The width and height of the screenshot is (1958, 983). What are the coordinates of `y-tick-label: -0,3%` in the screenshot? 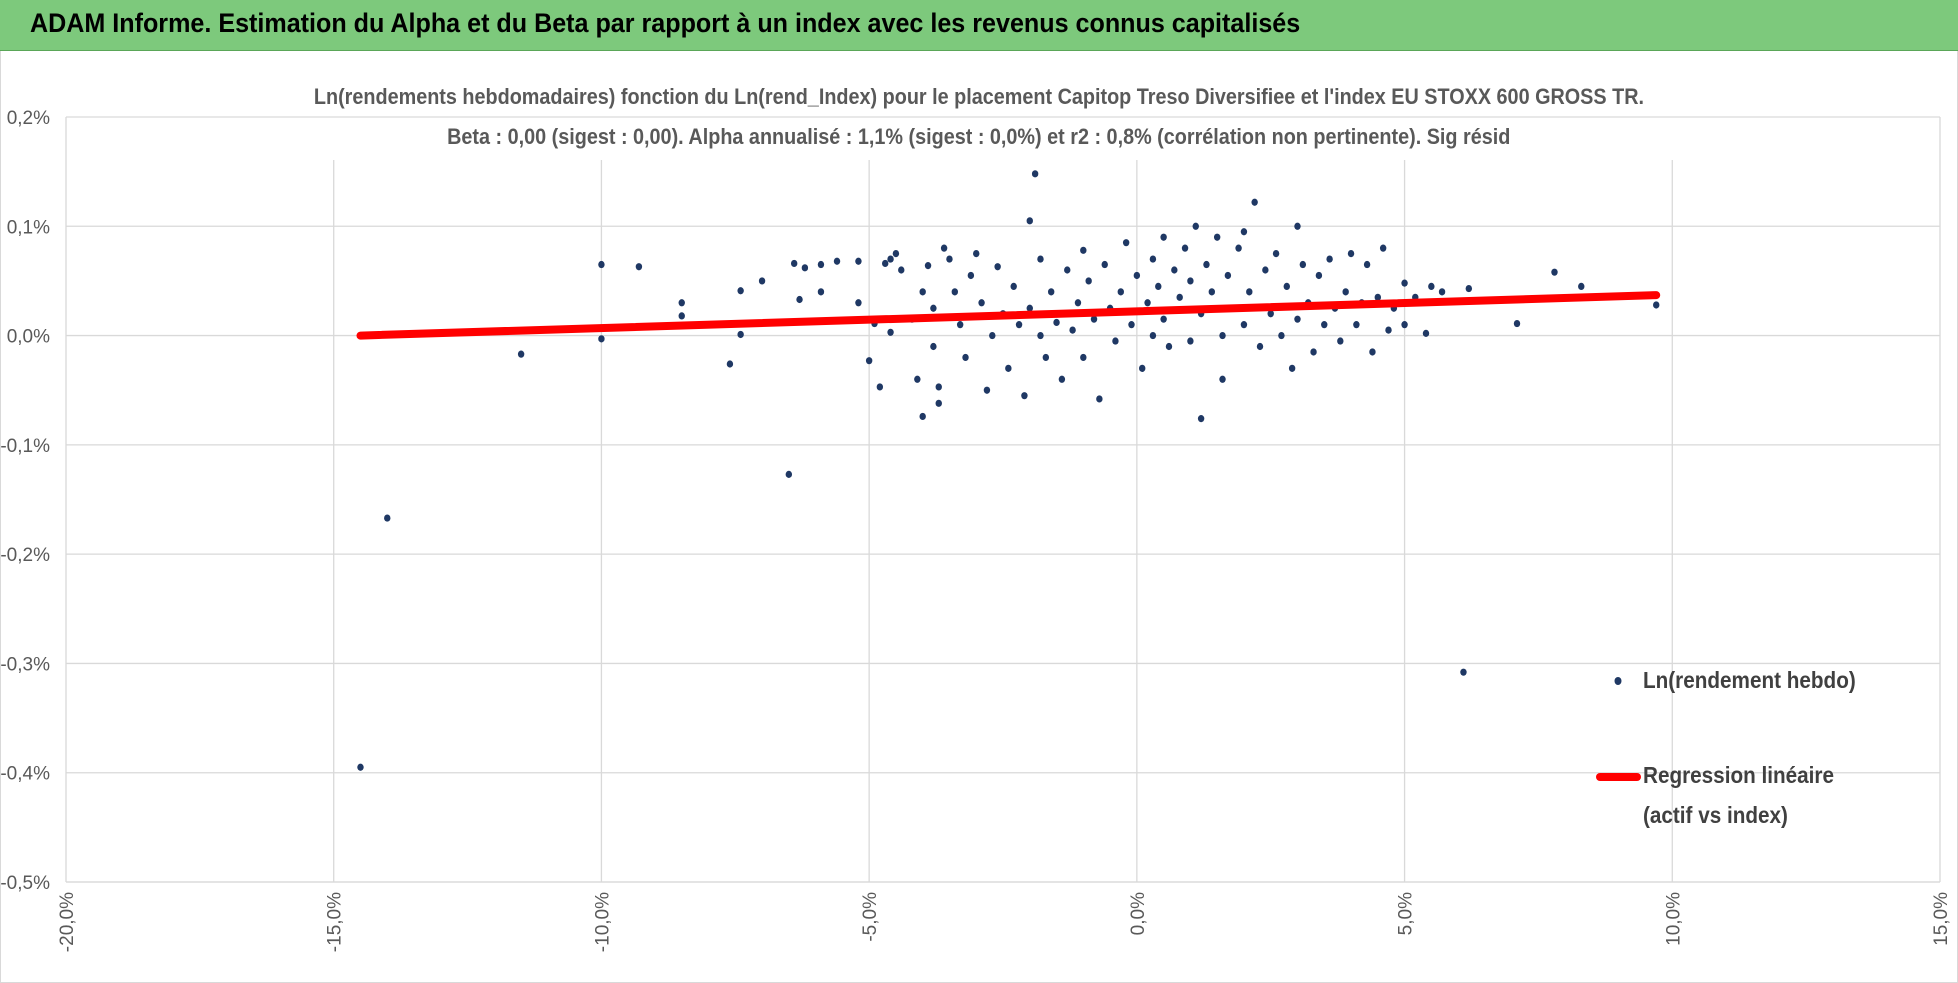 It's located at (25, 664).